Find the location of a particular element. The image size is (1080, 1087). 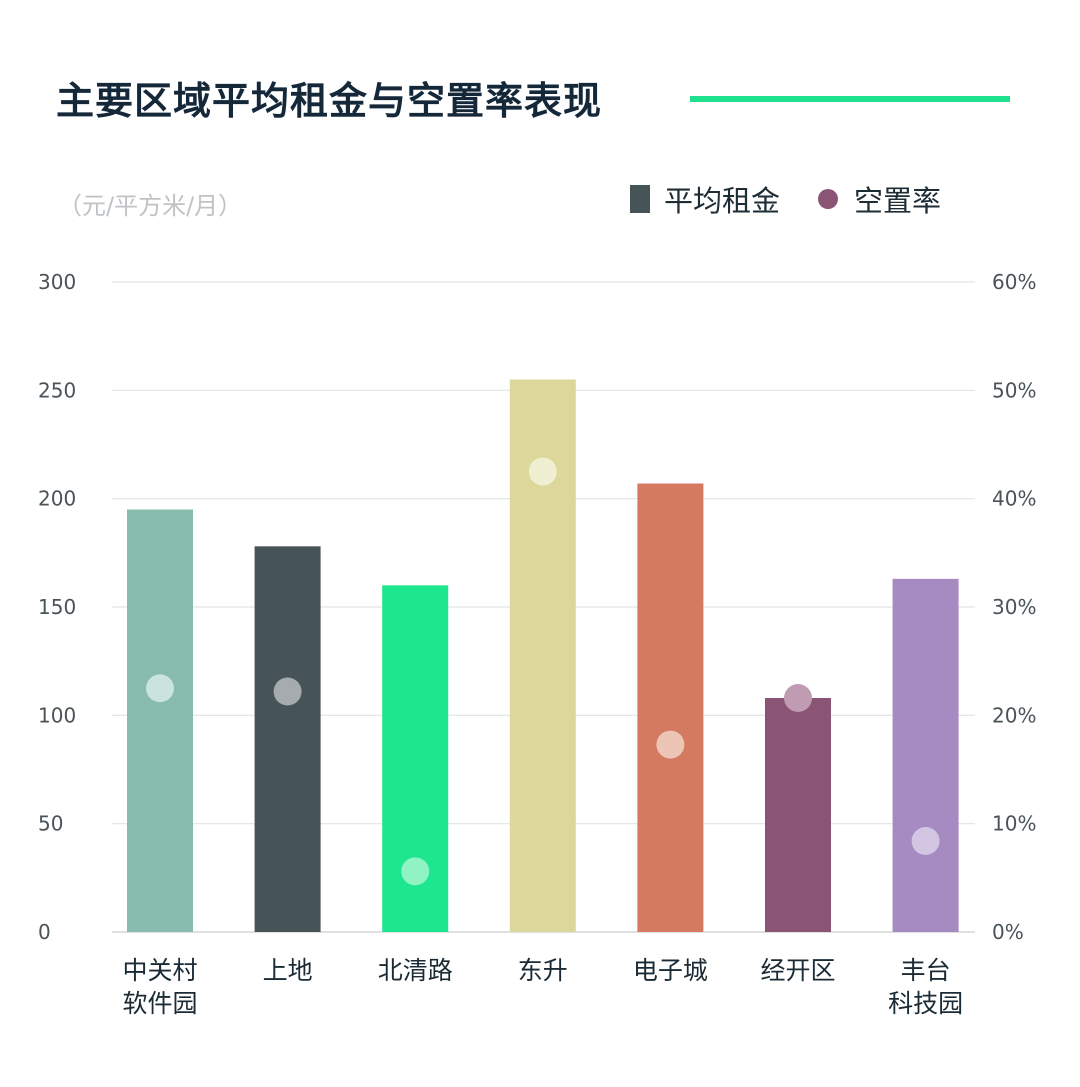

y-right-tick-label: 30% is located at coordinates (1014, 607).